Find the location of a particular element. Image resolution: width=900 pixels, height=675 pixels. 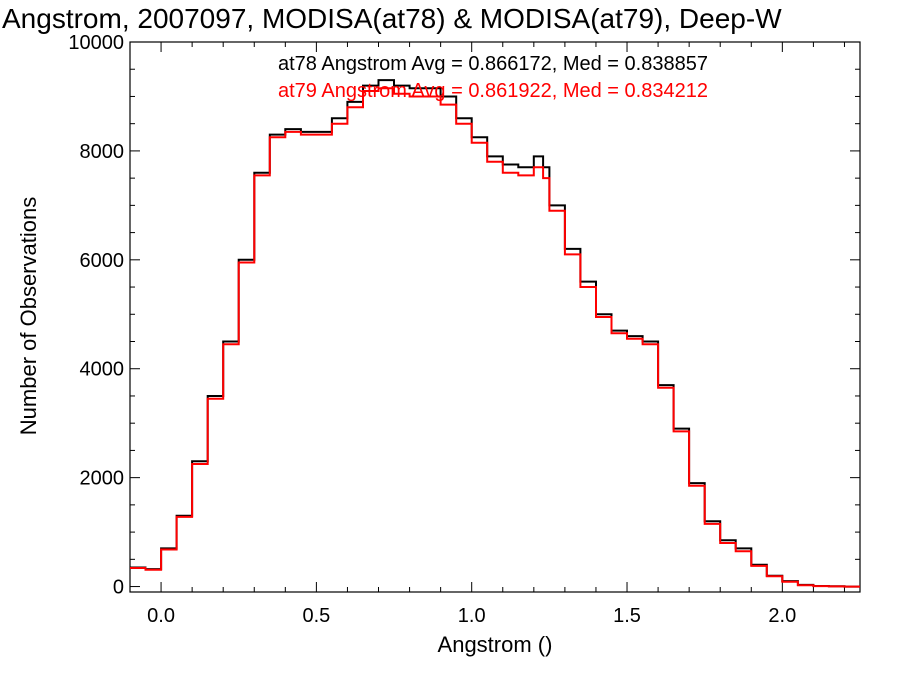

x-tick-label: 2.0 is located at coordinates (782, 616).